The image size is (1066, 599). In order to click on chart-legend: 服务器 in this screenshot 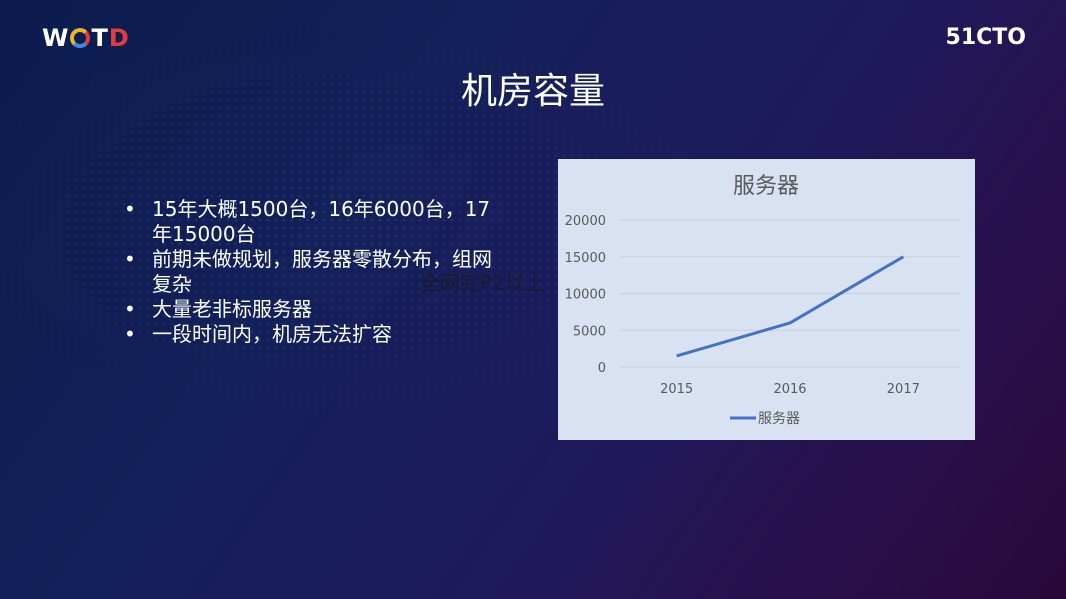, I will do `click(765, 419)`.